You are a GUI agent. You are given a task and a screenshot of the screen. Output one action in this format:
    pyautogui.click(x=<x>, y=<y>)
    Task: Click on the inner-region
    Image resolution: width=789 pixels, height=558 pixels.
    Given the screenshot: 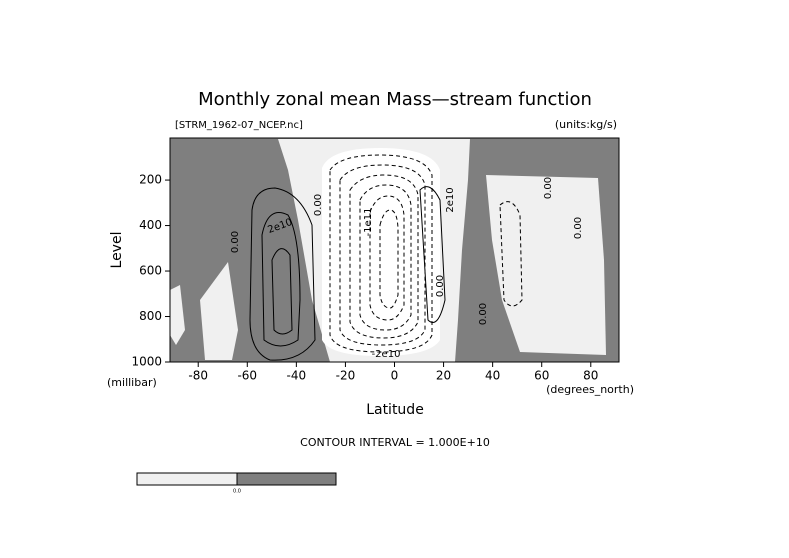 What is the action you would take?
    pyautogui.click(x=381, y=252)
    